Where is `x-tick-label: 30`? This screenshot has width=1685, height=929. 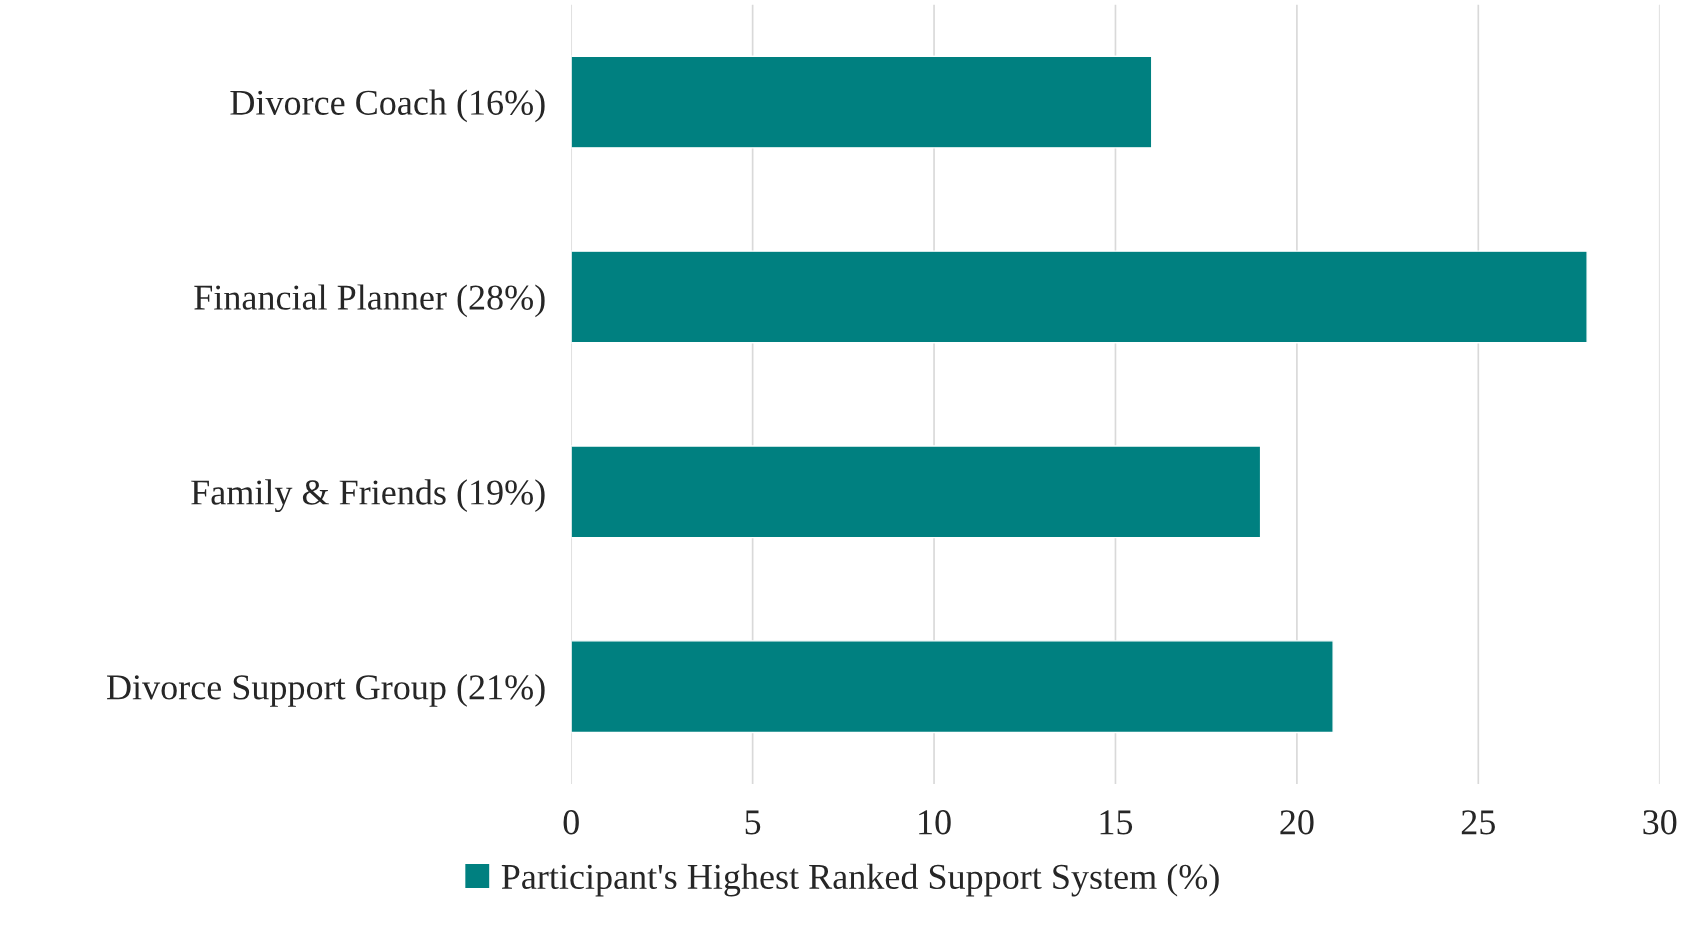
x-tick-label: 30 is located at coordinates (1660, 822).